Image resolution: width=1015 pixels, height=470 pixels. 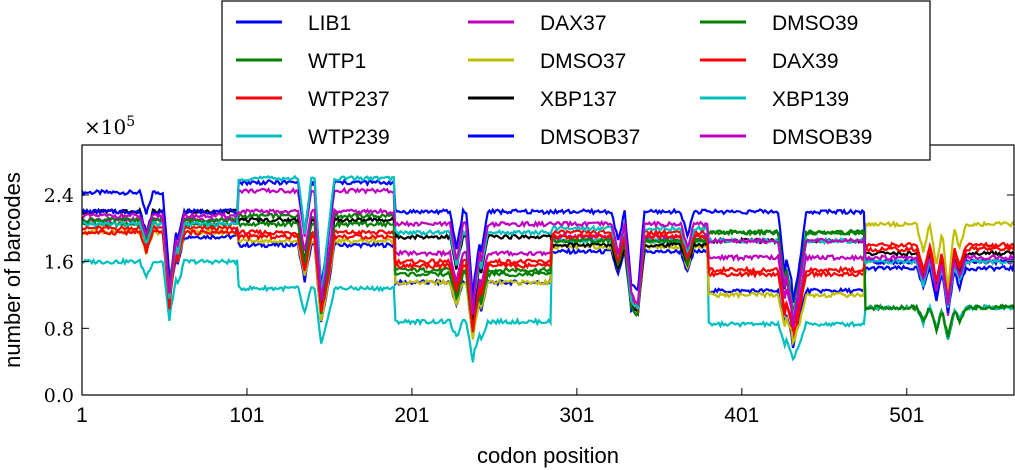 What do you see at coordinates (349, 99) in the screenshot?
I see `legend-label-wtp237: WTP237` at bounding box center [349, 99].